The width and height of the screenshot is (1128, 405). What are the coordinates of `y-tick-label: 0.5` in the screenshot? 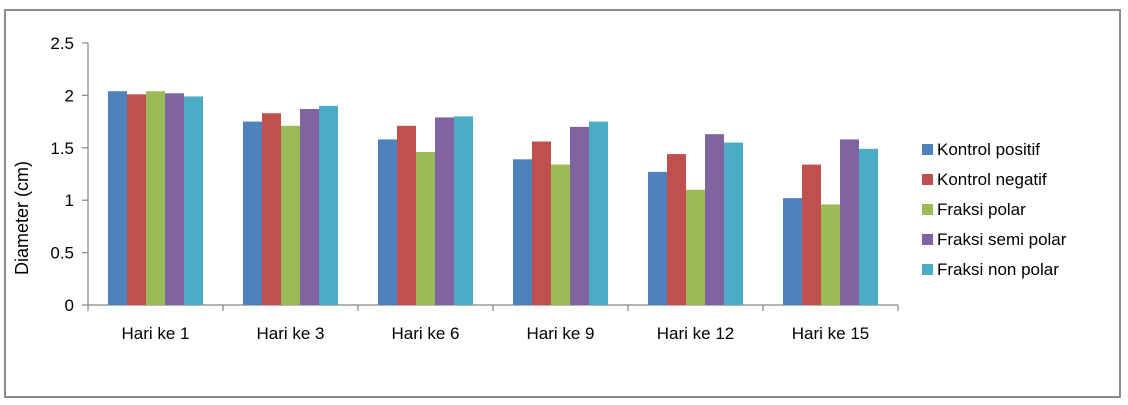 It's located at (62, 253).